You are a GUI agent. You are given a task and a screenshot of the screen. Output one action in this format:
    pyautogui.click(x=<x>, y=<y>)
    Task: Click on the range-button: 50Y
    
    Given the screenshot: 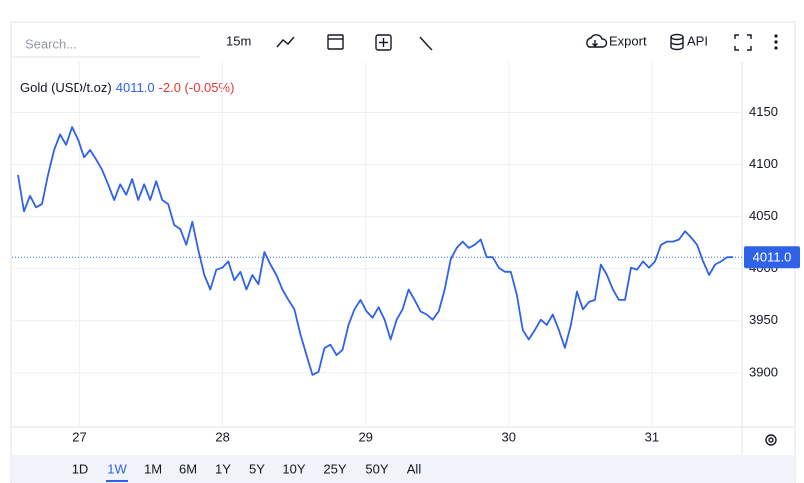 What is the action you would take?
    pyautogui.click(x=376, y=468)
    